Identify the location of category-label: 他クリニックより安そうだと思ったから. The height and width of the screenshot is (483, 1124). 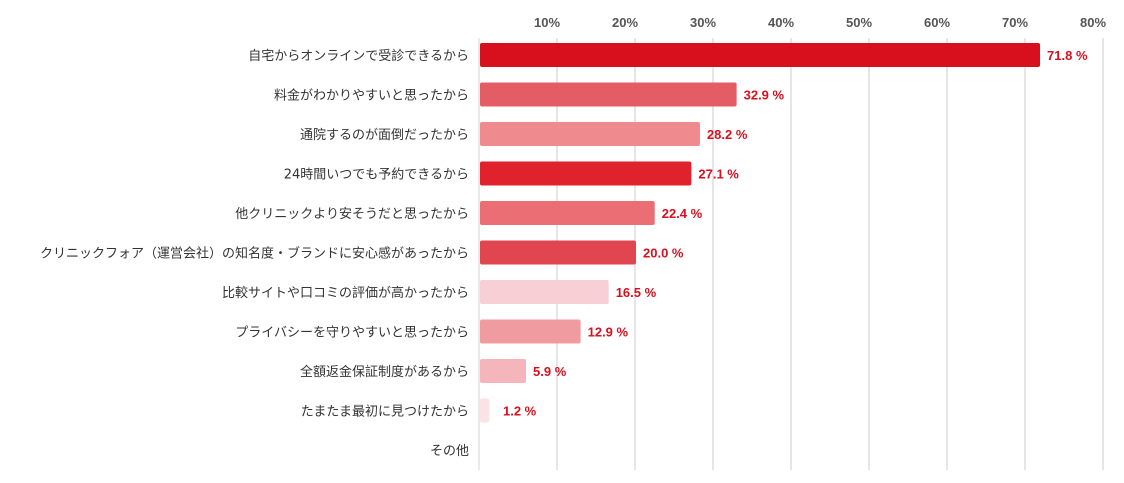
(352, 214).